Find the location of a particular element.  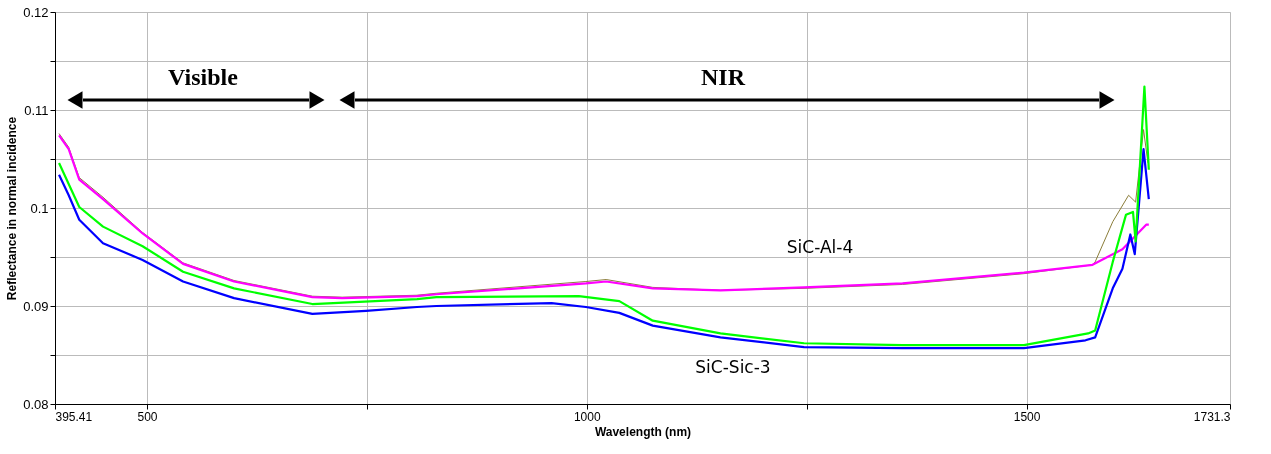

y-tick-label: 0.08 is located at coordinates (36, 404).